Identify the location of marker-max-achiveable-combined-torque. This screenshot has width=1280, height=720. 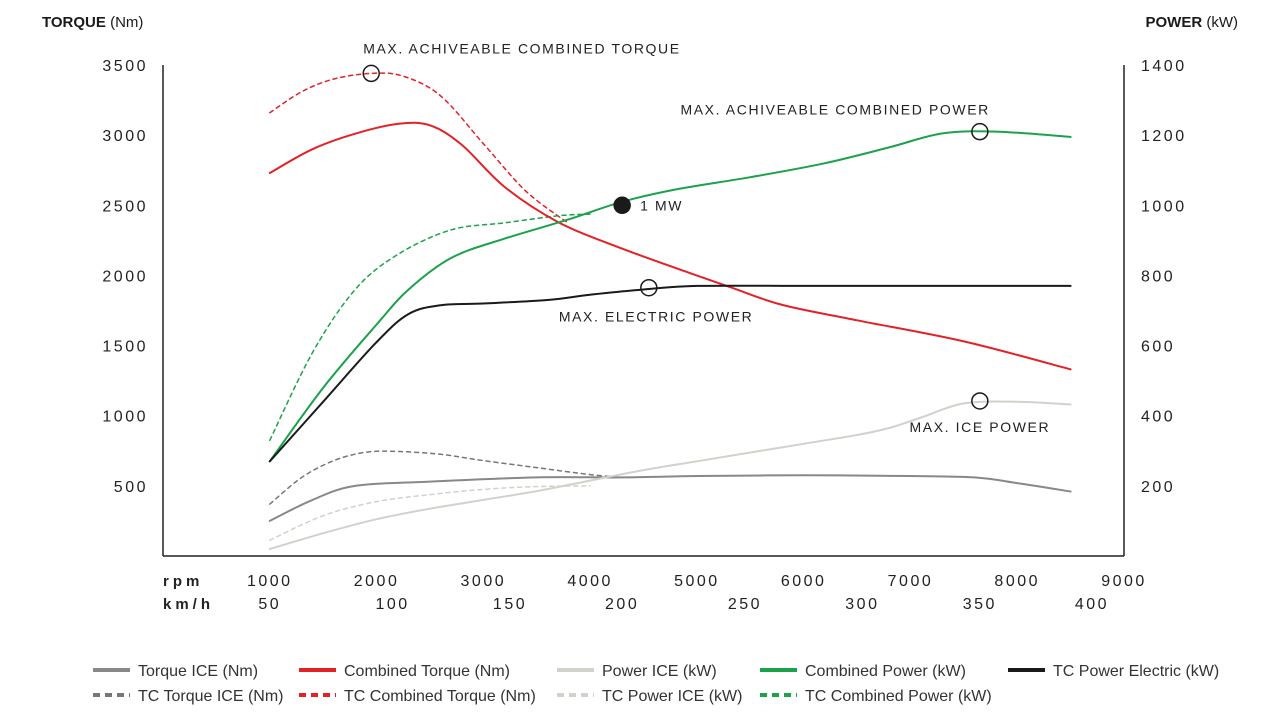
(371, 73).